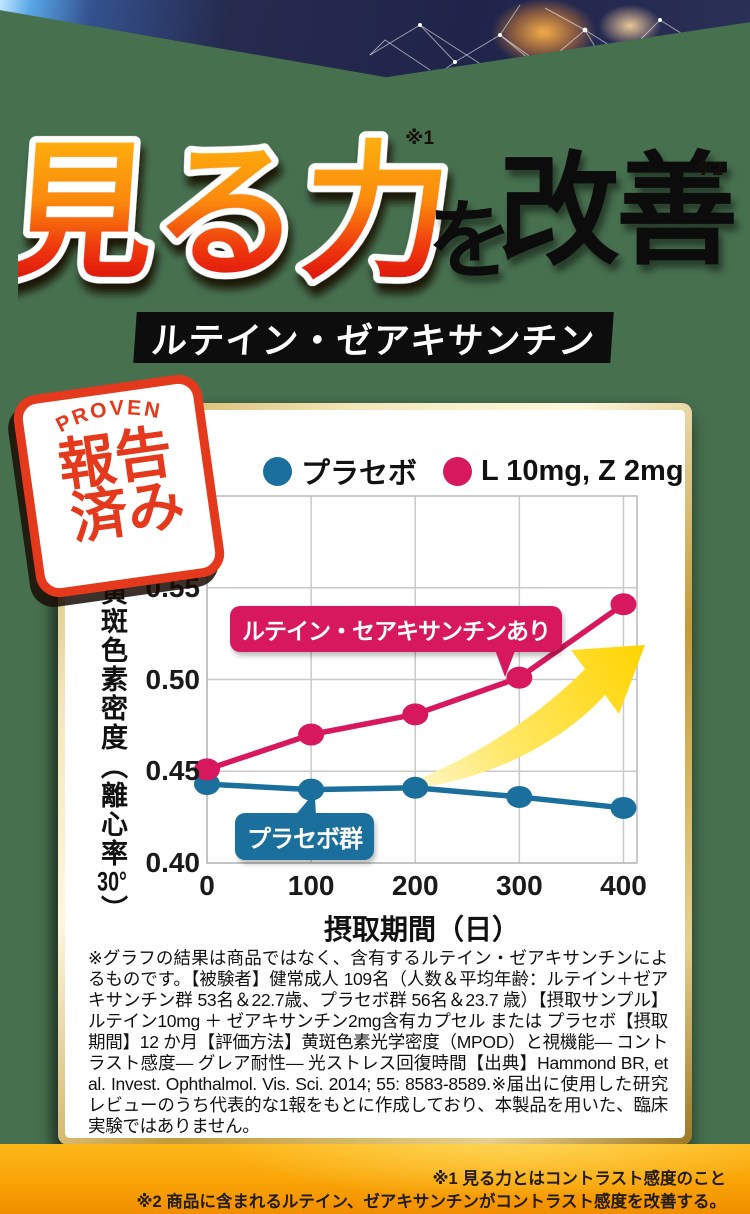 This screenshot has width=750, height=1214. I want to click on disclaimer-line-1: ※1 見る力とはコントラスト感度のこと, so click(579, 1179).